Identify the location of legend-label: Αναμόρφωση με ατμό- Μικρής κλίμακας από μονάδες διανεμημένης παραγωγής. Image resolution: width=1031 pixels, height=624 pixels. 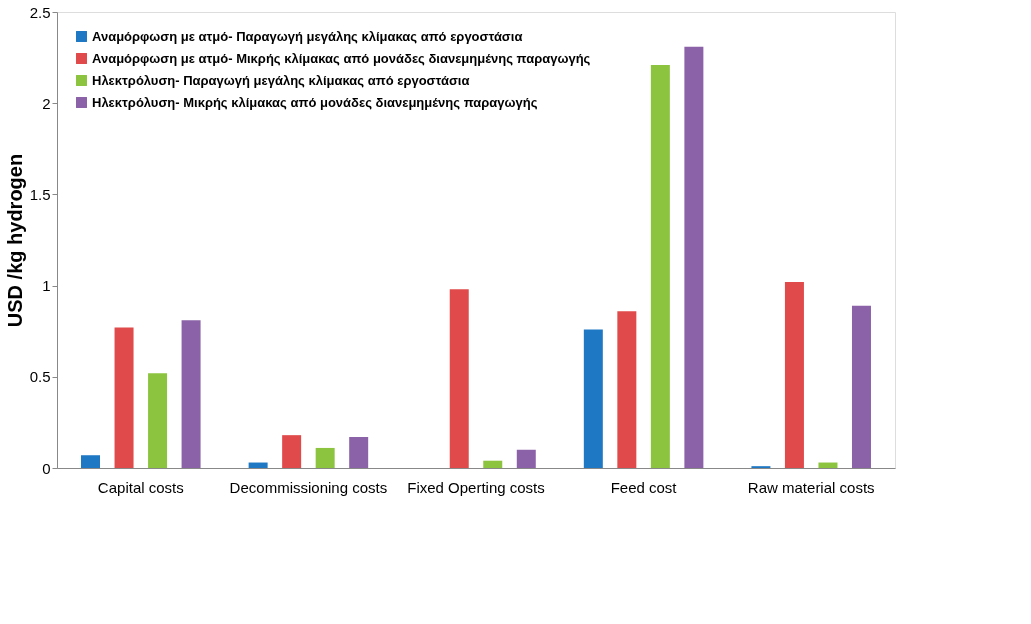
(341, 58).